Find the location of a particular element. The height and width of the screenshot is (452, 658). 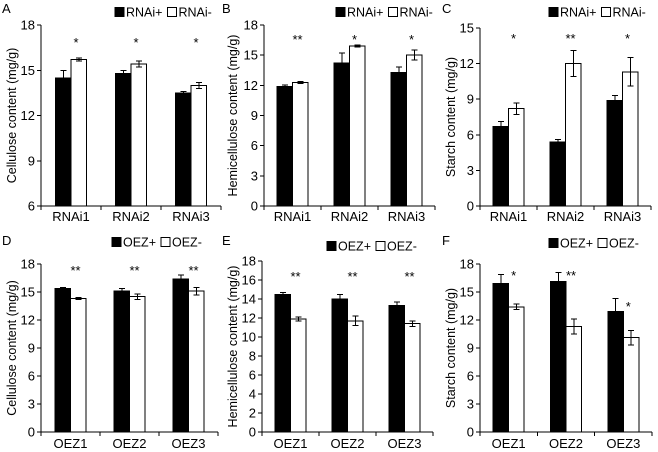

legend-label: RNAi- is located at coordinates (194, 13).